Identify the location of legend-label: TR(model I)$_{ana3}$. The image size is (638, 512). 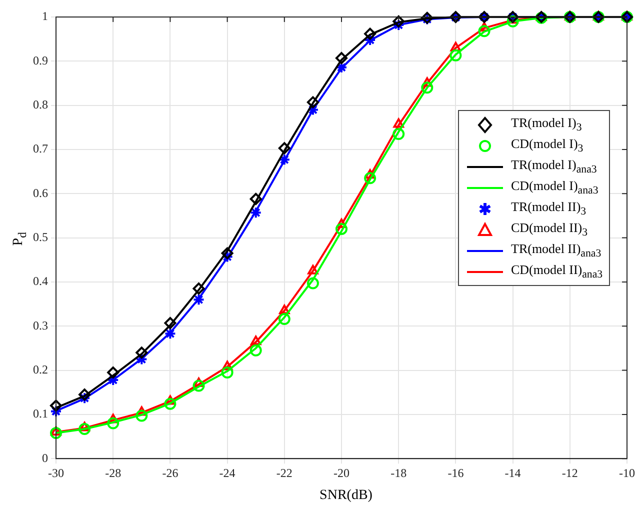
(554, 166).